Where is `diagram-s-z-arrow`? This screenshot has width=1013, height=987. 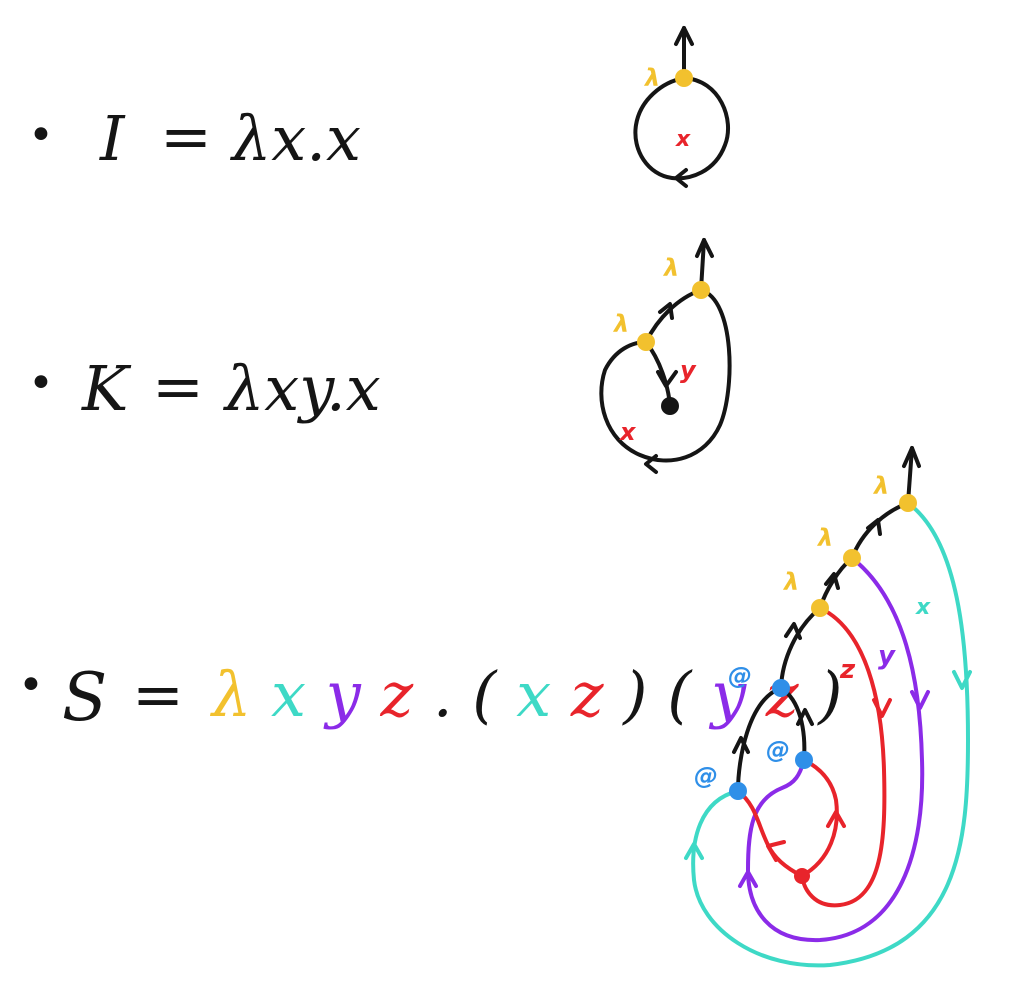
diagram-s-z-arrow is located at coordinates (882, 708).